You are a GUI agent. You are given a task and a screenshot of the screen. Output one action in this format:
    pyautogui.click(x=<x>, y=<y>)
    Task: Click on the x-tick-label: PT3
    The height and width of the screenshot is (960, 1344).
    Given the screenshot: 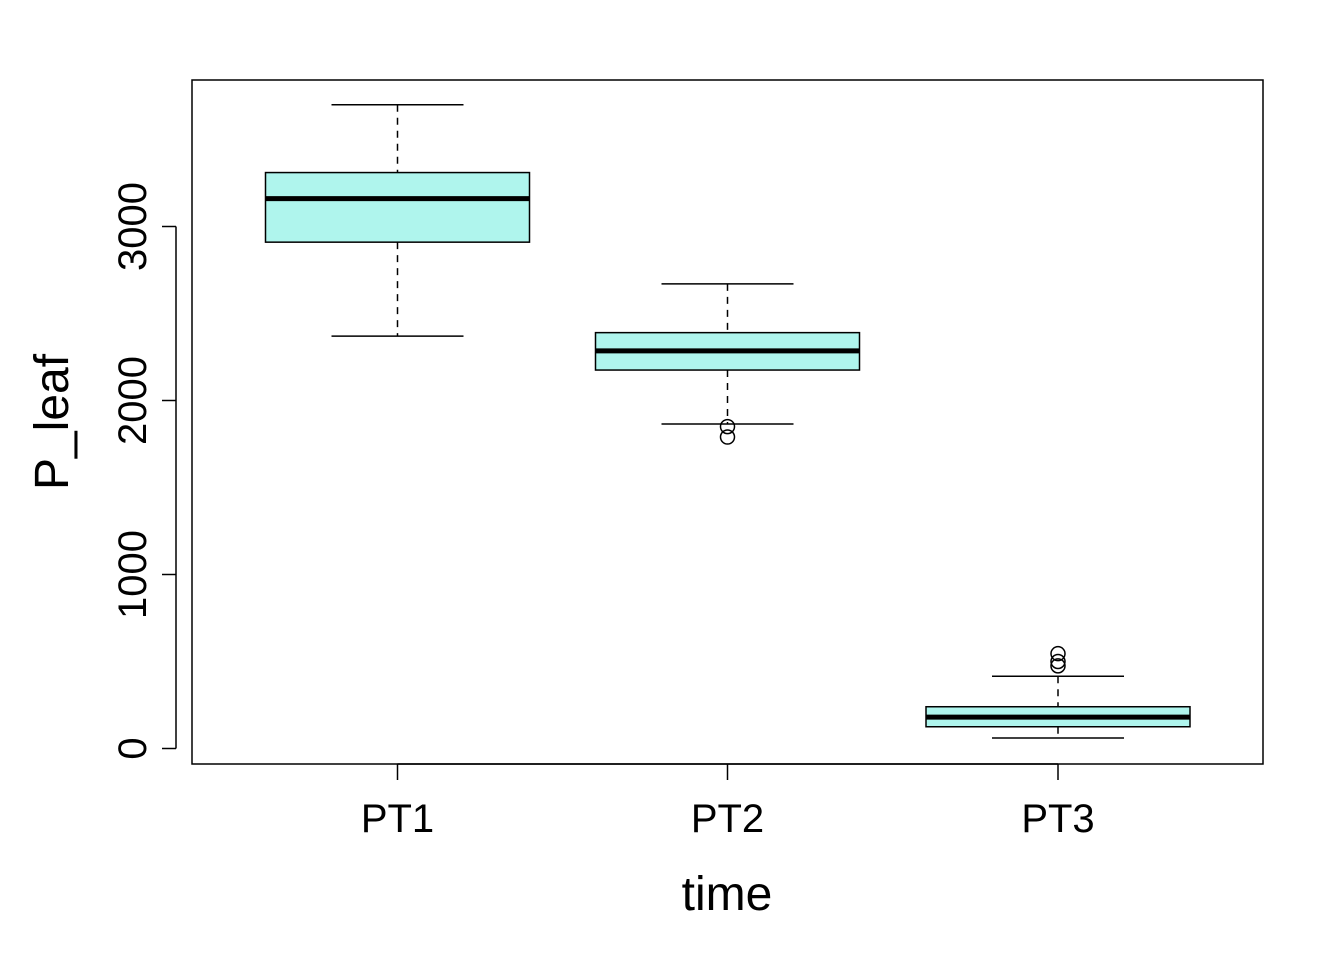 What is the action you would take?
    pyautogui.click(x=1057, y=819)
    